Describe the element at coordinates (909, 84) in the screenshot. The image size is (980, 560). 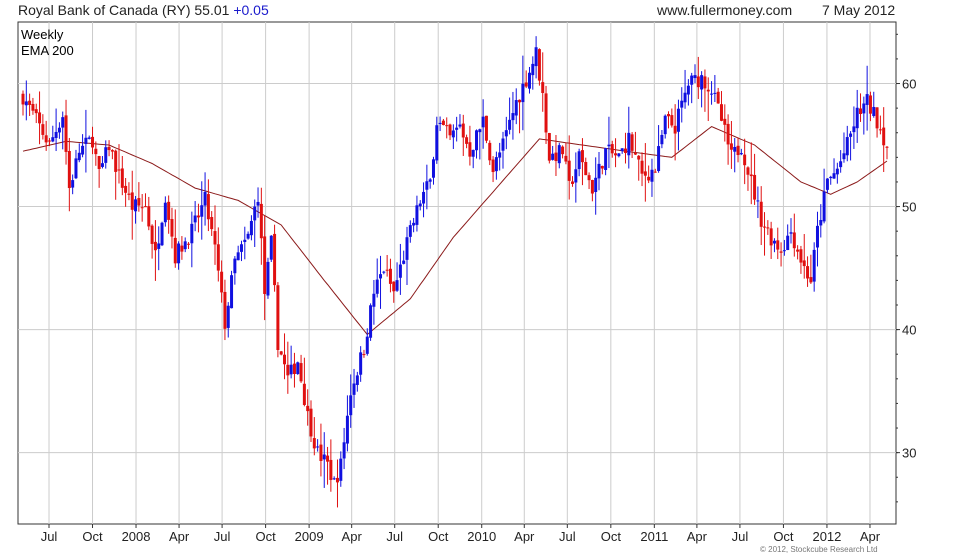
I see `y-tick-label: 60` at that location.